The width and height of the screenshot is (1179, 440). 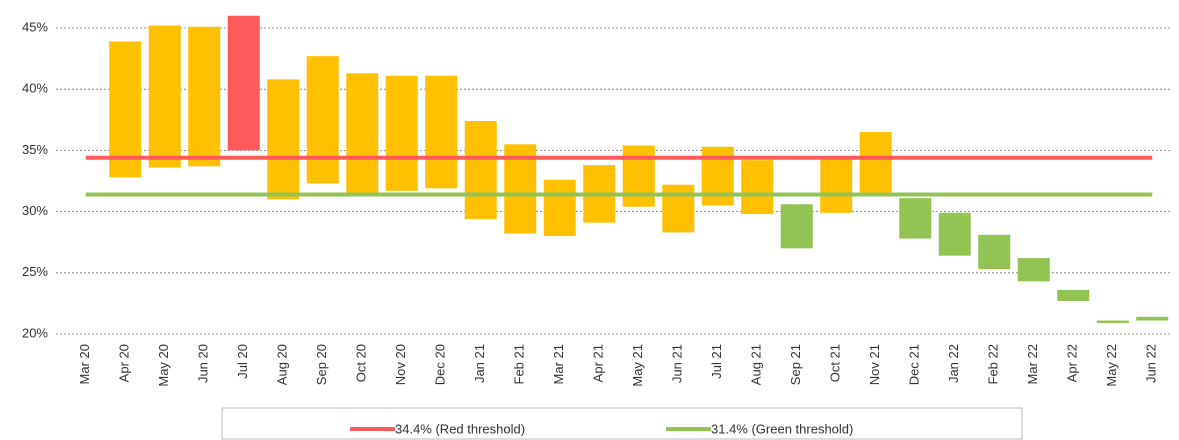 I want to click on x-tick-label: Apr 22, so click(x=1072, y=363).